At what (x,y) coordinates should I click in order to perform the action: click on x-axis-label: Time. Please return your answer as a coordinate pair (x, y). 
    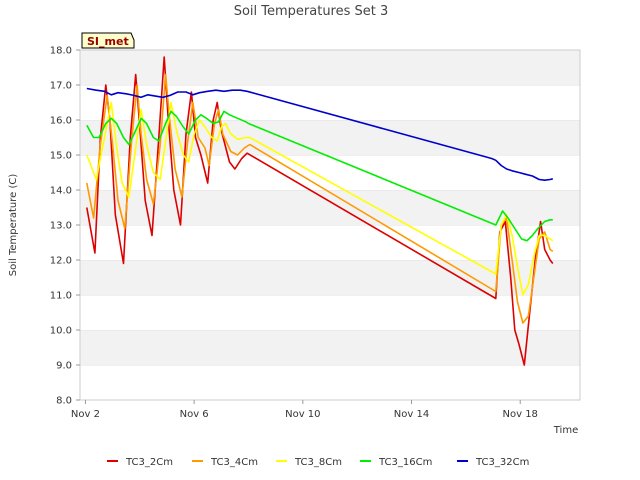
    Looking at the image, I should click on (565, 430).